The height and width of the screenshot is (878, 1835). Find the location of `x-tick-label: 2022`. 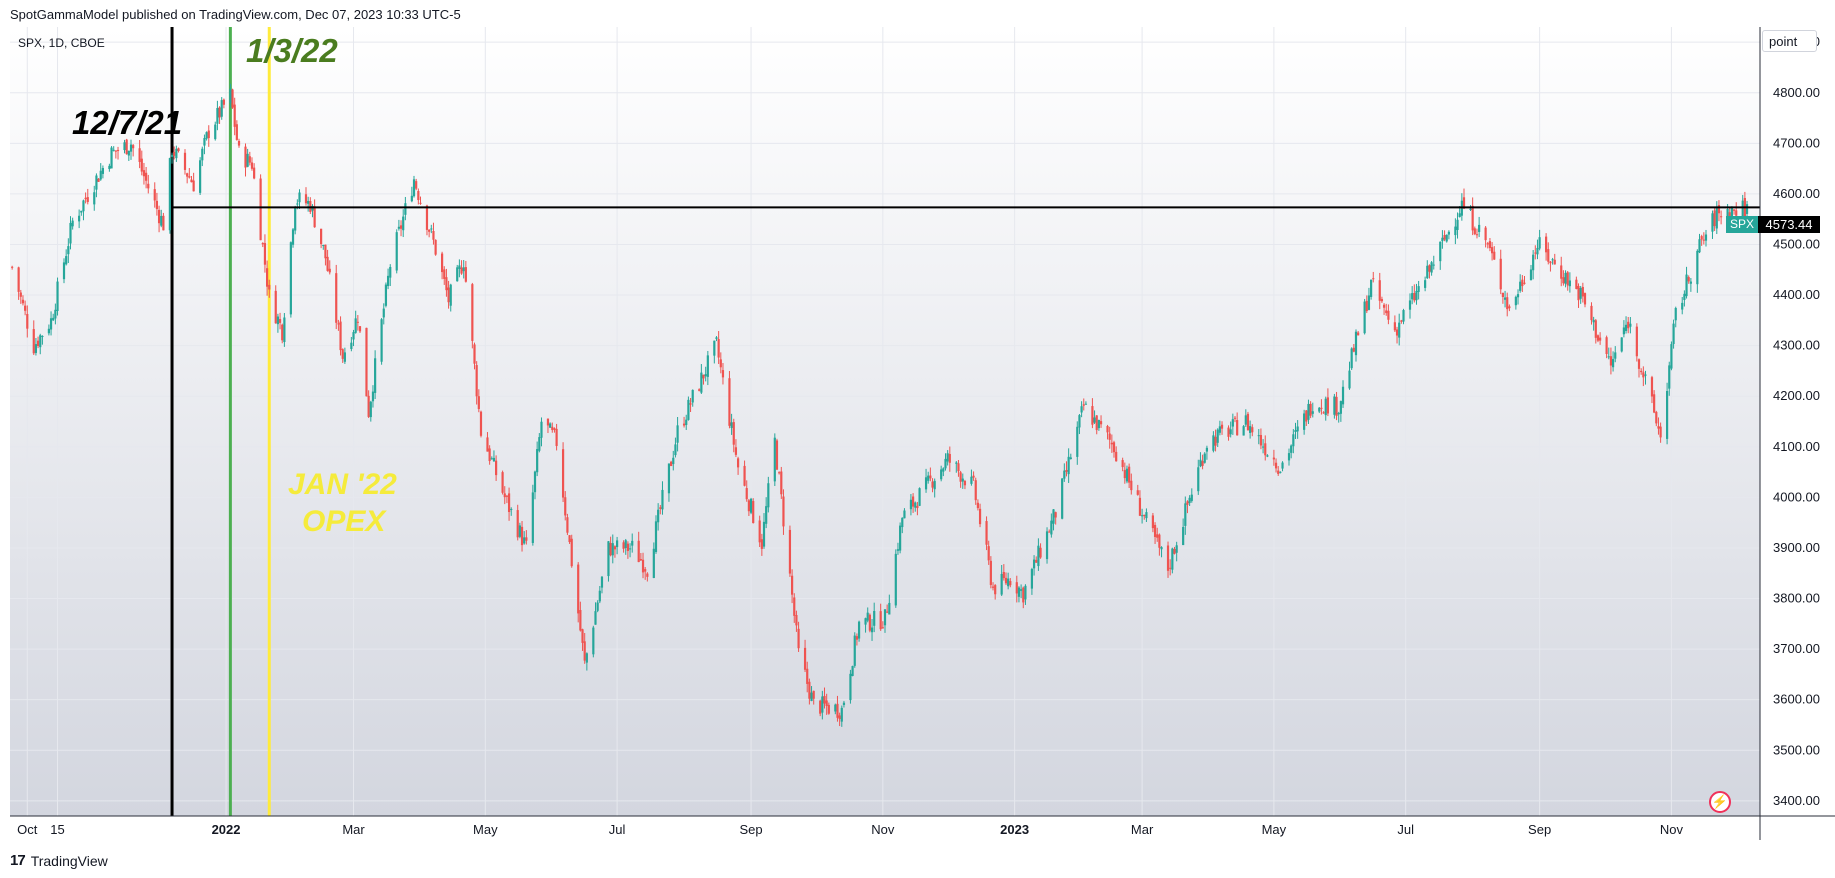

x-tick-label: 2022 is located at coordinates (226, 829).